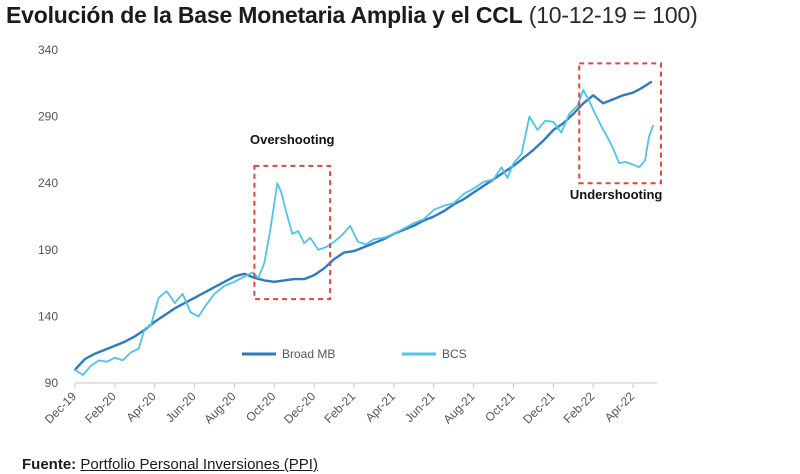 This screenshot has width=800, height=474. Describe the element at coordinates (292, 232) in the screenshot. I see `overshooting-box` at that location.